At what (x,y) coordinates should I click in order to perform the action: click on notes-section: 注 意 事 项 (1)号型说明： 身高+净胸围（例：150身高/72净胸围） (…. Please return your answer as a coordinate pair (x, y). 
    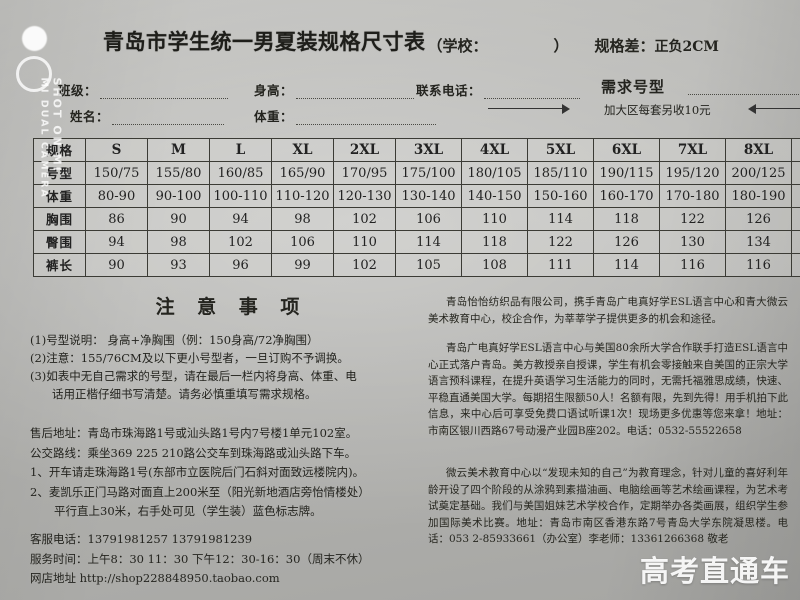
    Looking at the image, I should click on (222, 347).